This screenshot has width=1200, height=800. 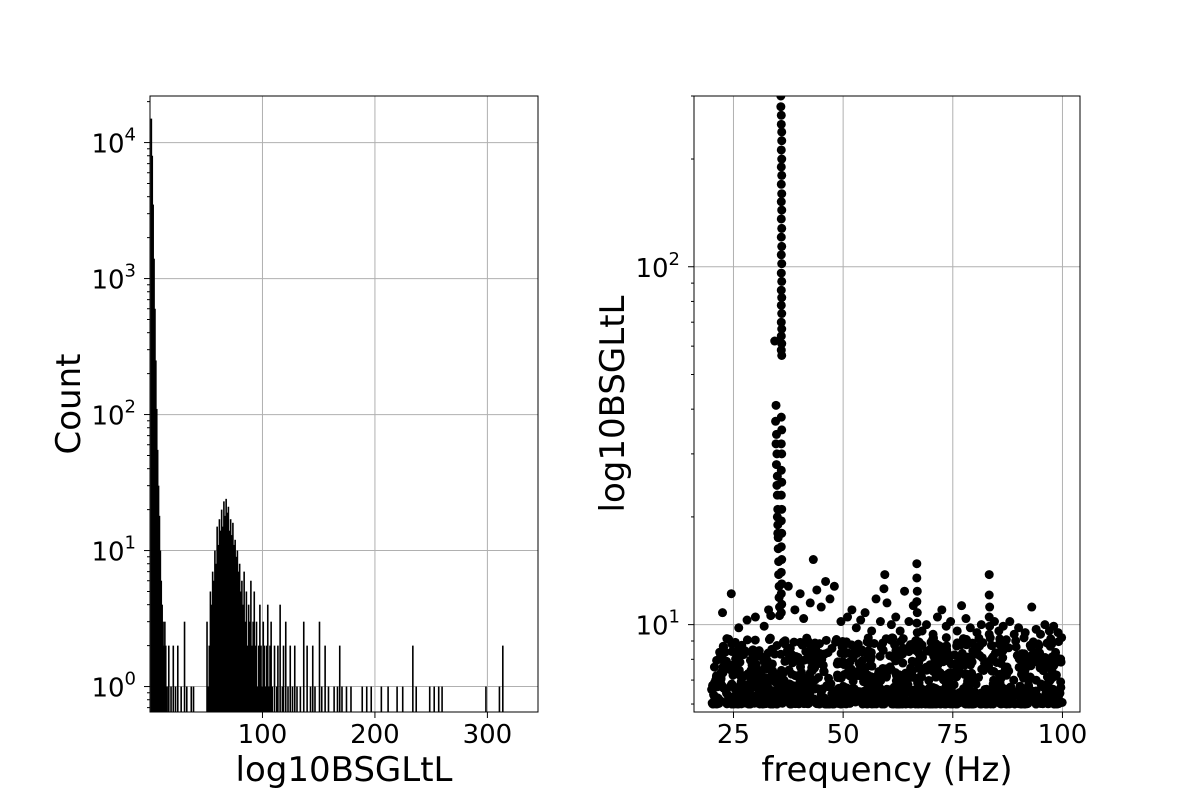 What do you see at coordinates (344, 770) in the screenshot?
I see `histogram-x-axis-label: log10BSGLtL` at bounding box center [344, 770].